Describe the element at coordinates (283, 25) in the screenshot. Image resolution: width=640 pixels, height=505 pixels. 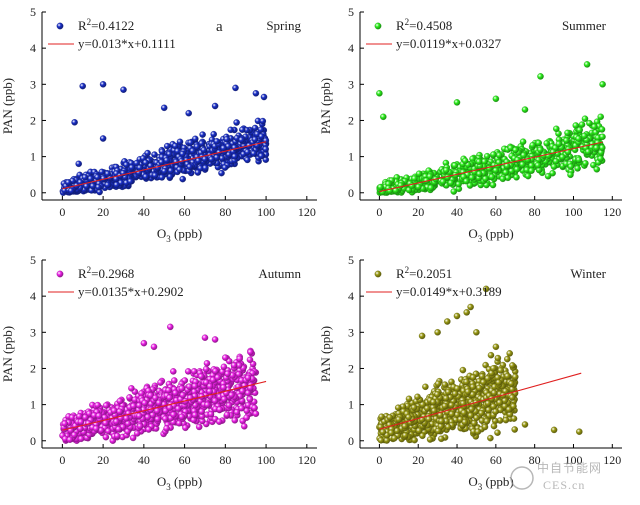
I see `season-label: Spring` at that location.